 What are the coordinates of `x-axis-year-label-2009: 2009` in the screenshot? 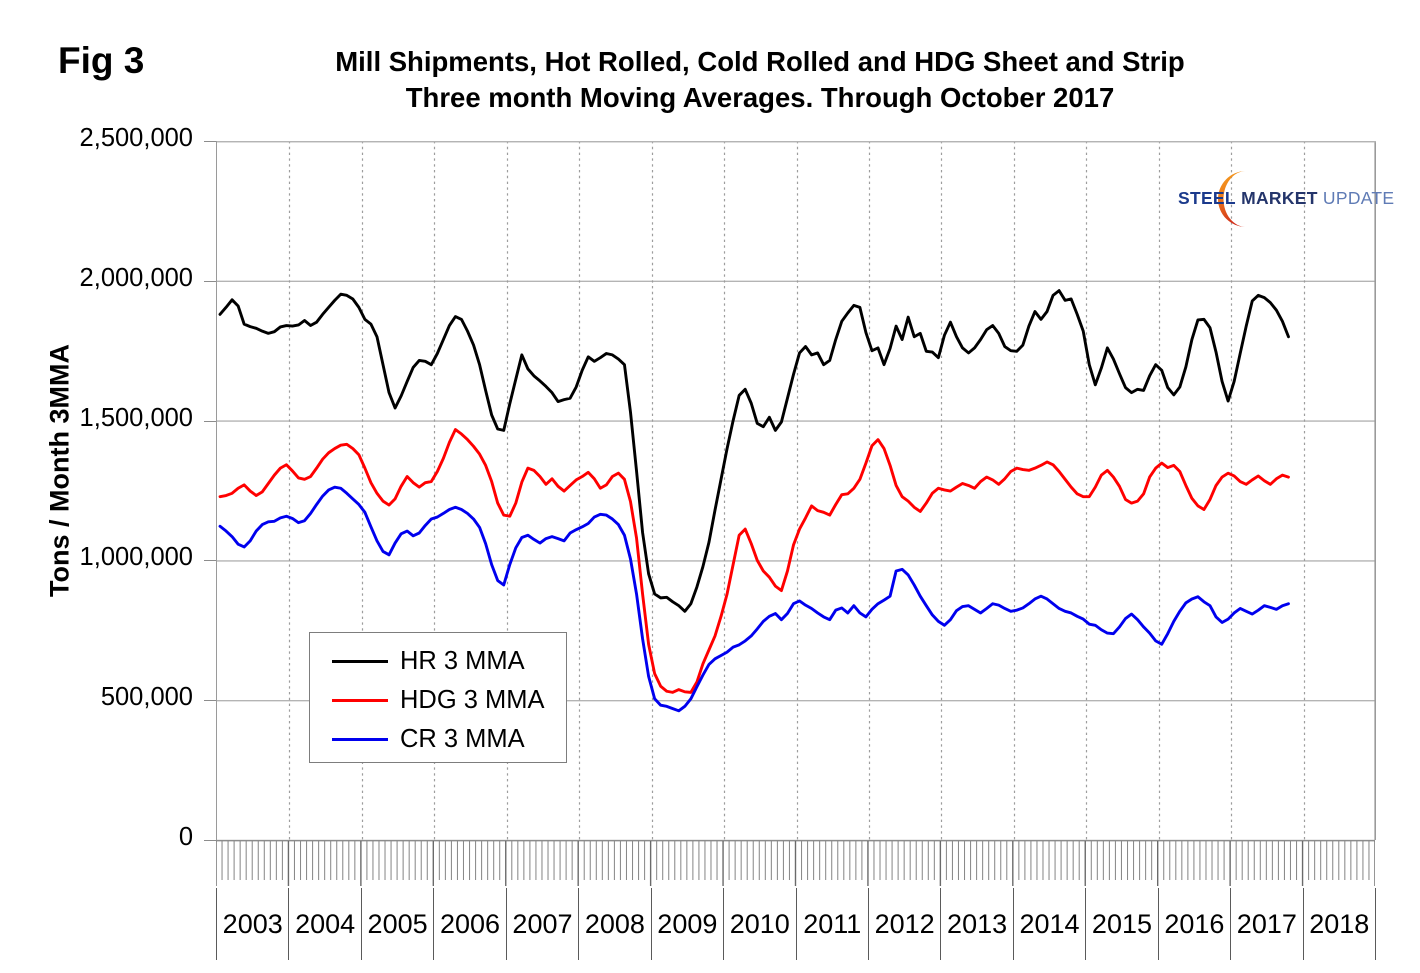 It's located at (686, 924).